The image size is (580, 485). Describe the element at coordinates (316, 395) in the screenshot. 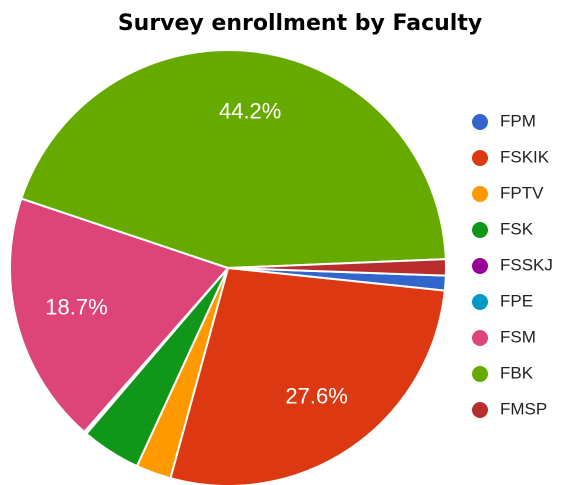

I see `value-label: 27.6%` at that location.